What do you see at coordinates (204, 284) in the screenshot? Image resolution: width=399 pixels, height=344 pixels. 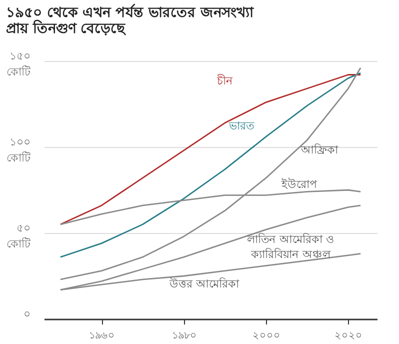 I see `series-label: উত্তর আমেরিকা` at bounding box center [204, 284].